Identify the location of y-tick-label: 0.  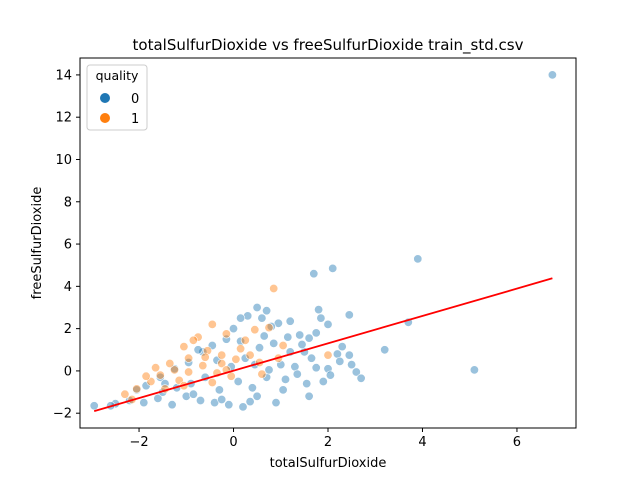
(68, 371).